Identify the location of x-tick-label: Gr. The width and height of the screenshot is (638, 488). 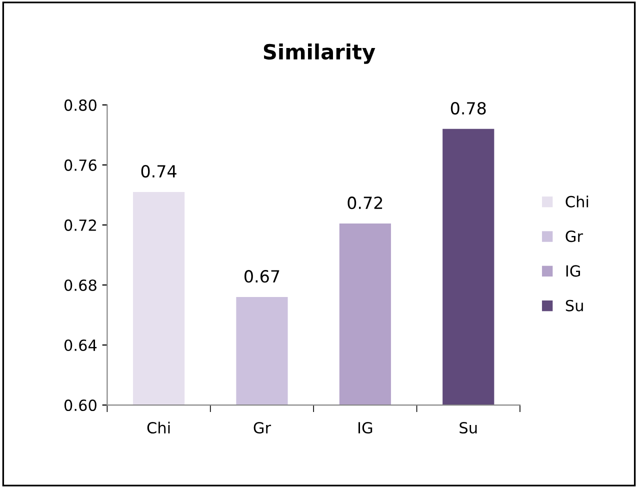
(263, 428).